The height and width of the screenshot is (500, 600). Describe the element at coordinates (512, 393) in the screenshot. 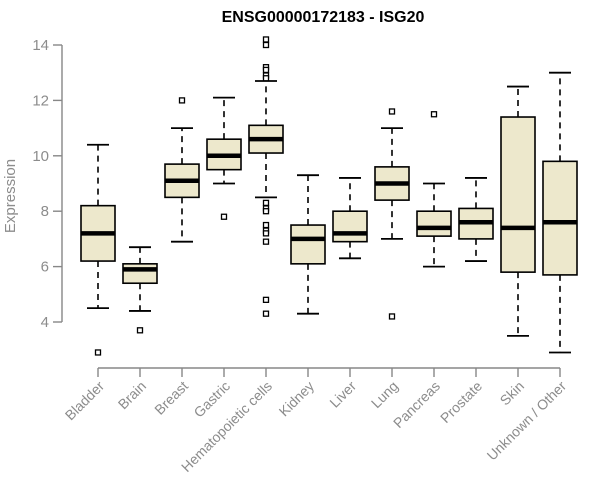

I see `x-tick-label: Skin` at that location.